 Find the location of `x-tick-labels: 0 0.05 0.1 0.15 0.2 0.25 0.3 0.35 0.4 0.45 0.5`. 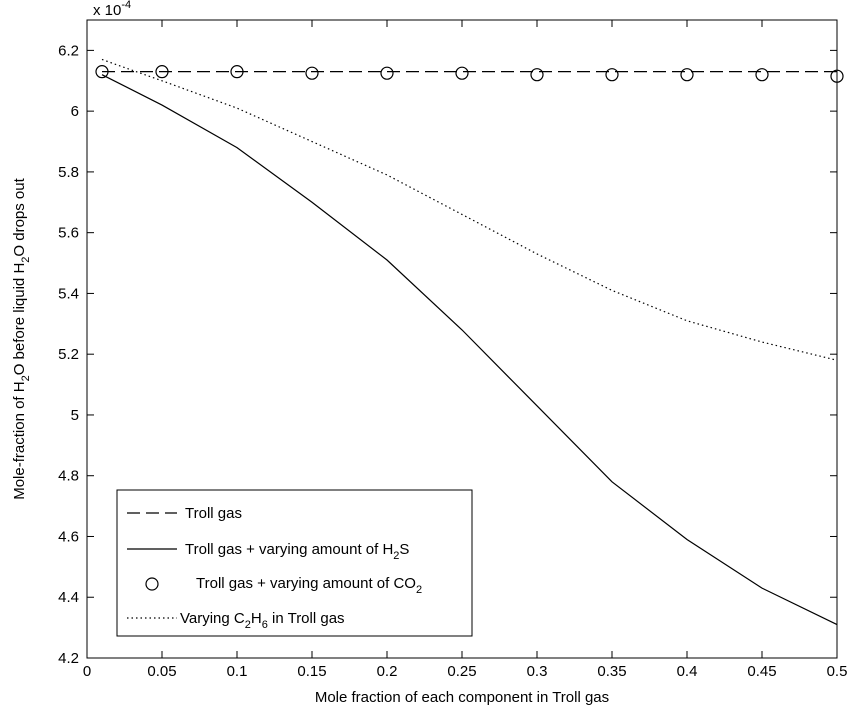

x-tick-labels: 0 0.05 0.1 0.15 0.2 0.25 0.3 0.35 0.4 0.45 0.5 is located at coordinates (465, 671).